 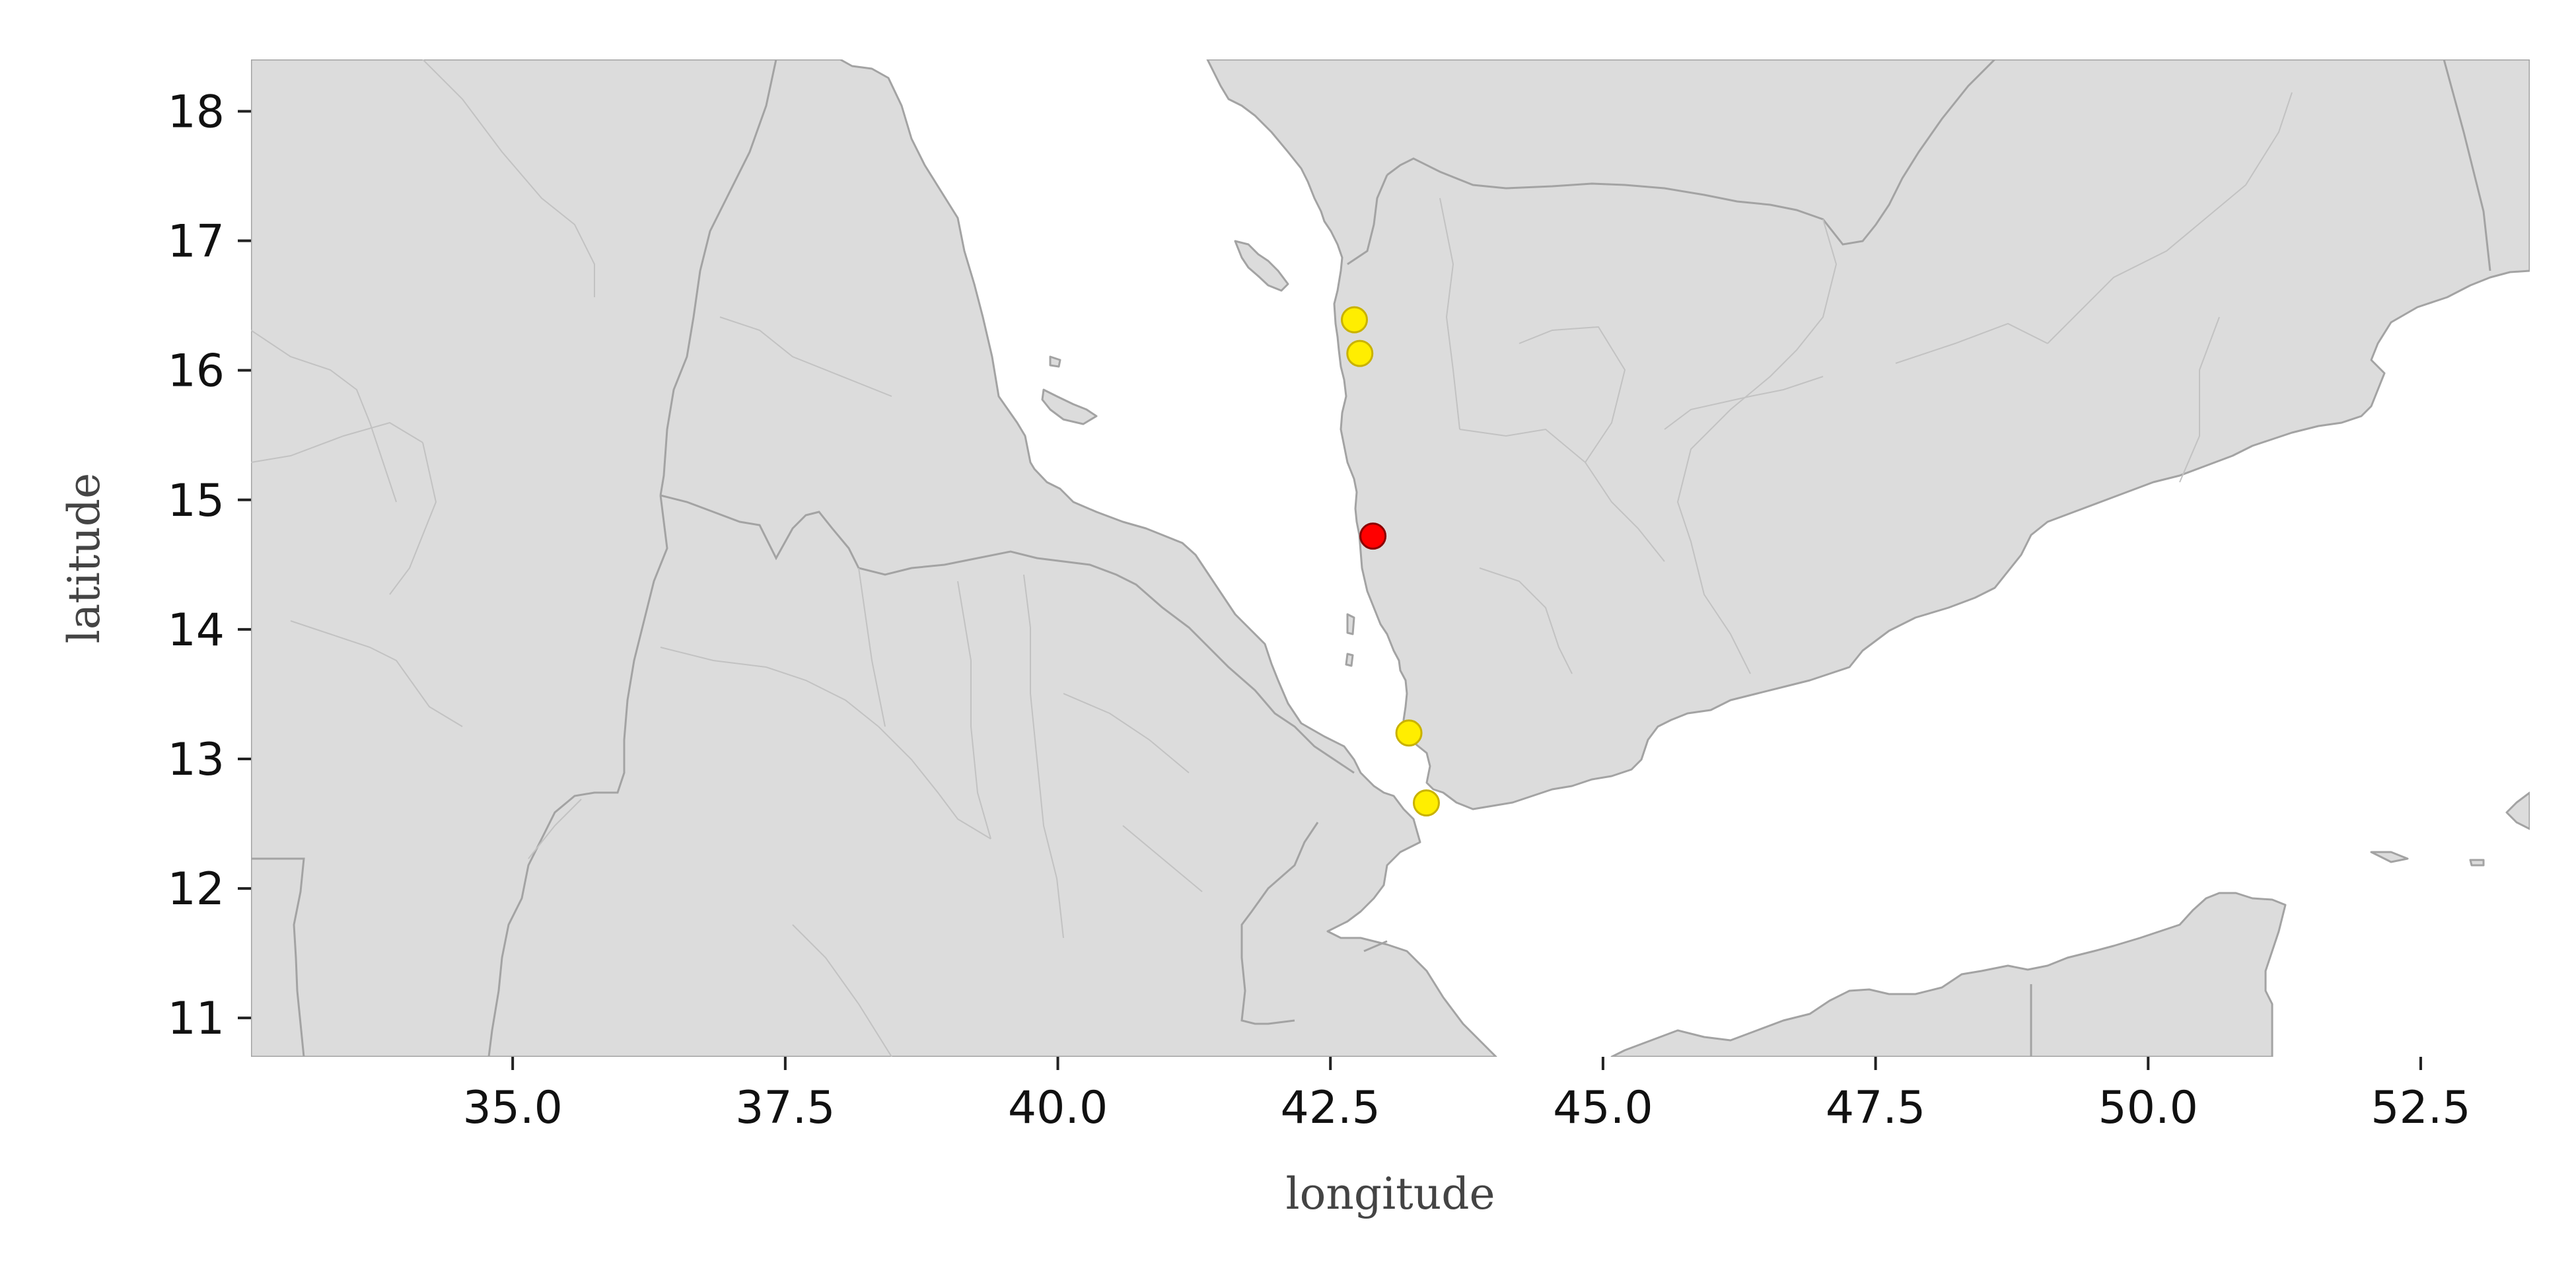 What do you see at coordinates (209, 566) in the screenshot?
I see `y-axis: 11 12 13 14 15 16 17 18` at bounding box center [209, 566].